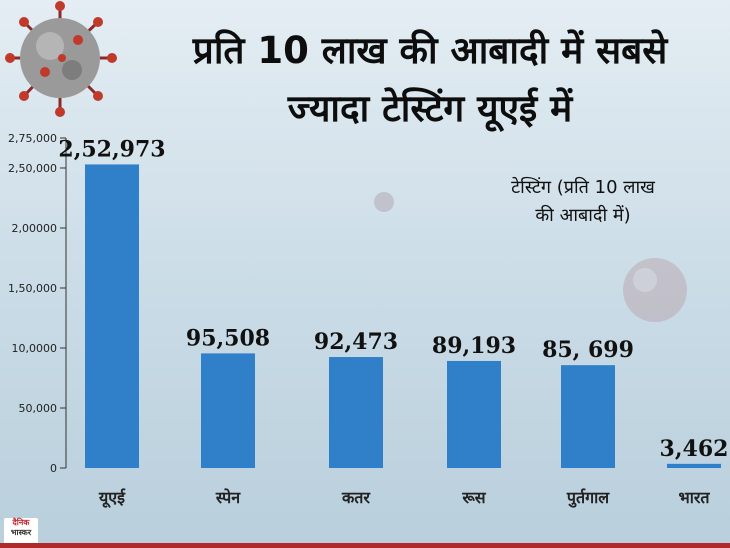 Image resolution: width=730 pixels, height=548 pixels. I want to click on coronavirus-illustration, so click(61, 59).